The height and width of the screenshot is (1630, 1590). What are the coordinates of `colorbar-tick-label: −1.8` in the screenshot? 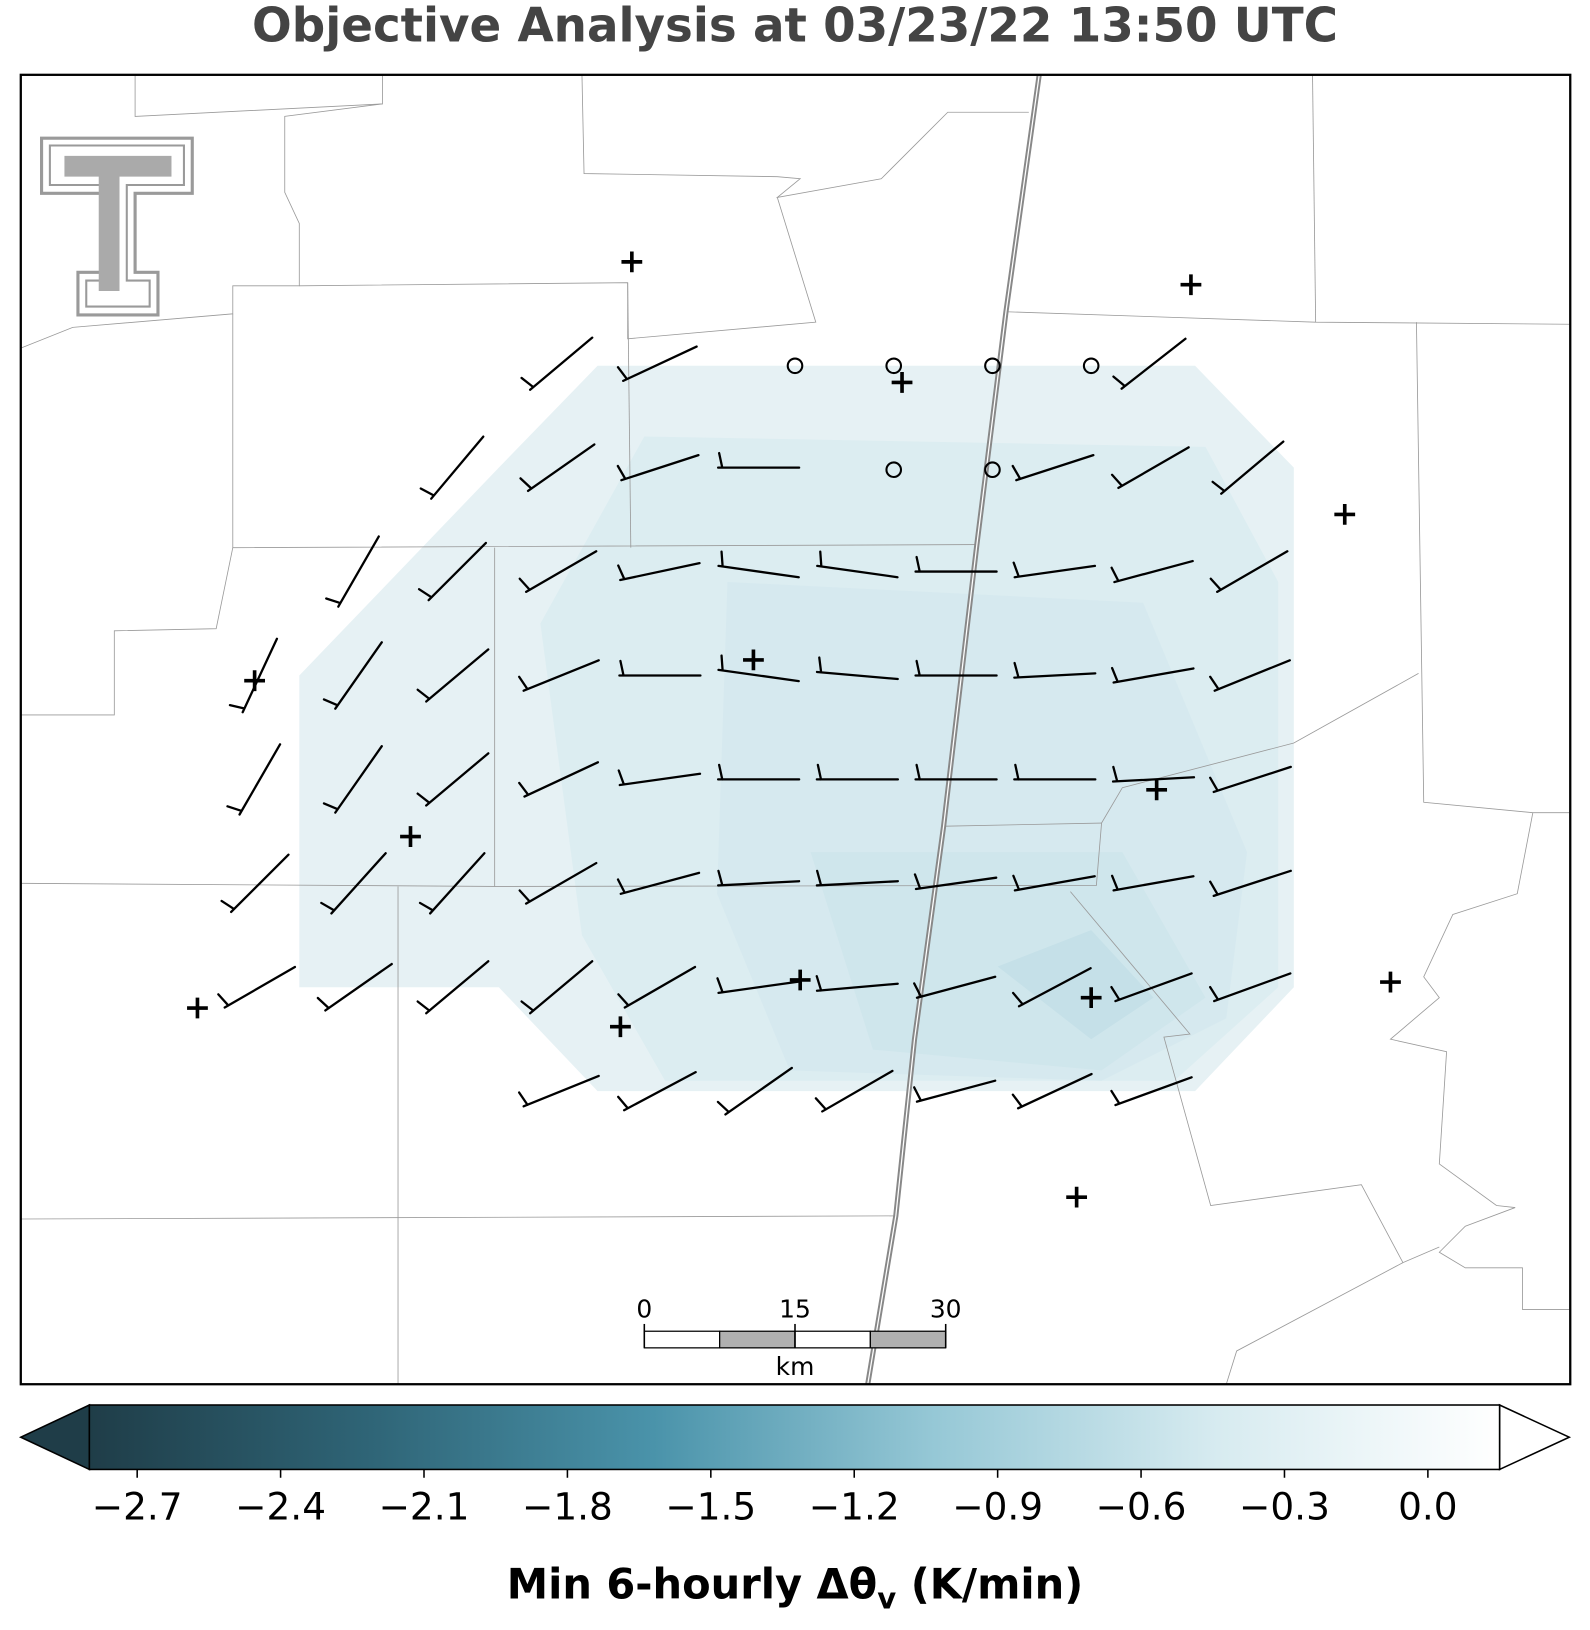 It's located at (567, 1506).